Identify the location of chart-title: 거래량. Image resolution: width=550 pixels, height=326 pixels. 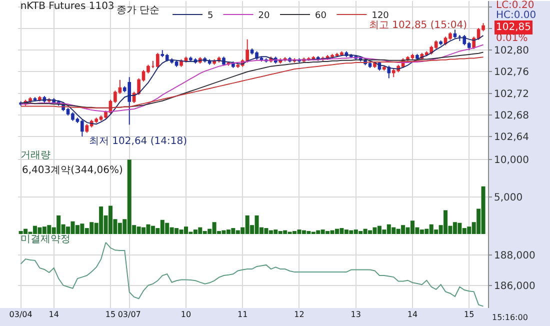
(35, 155).